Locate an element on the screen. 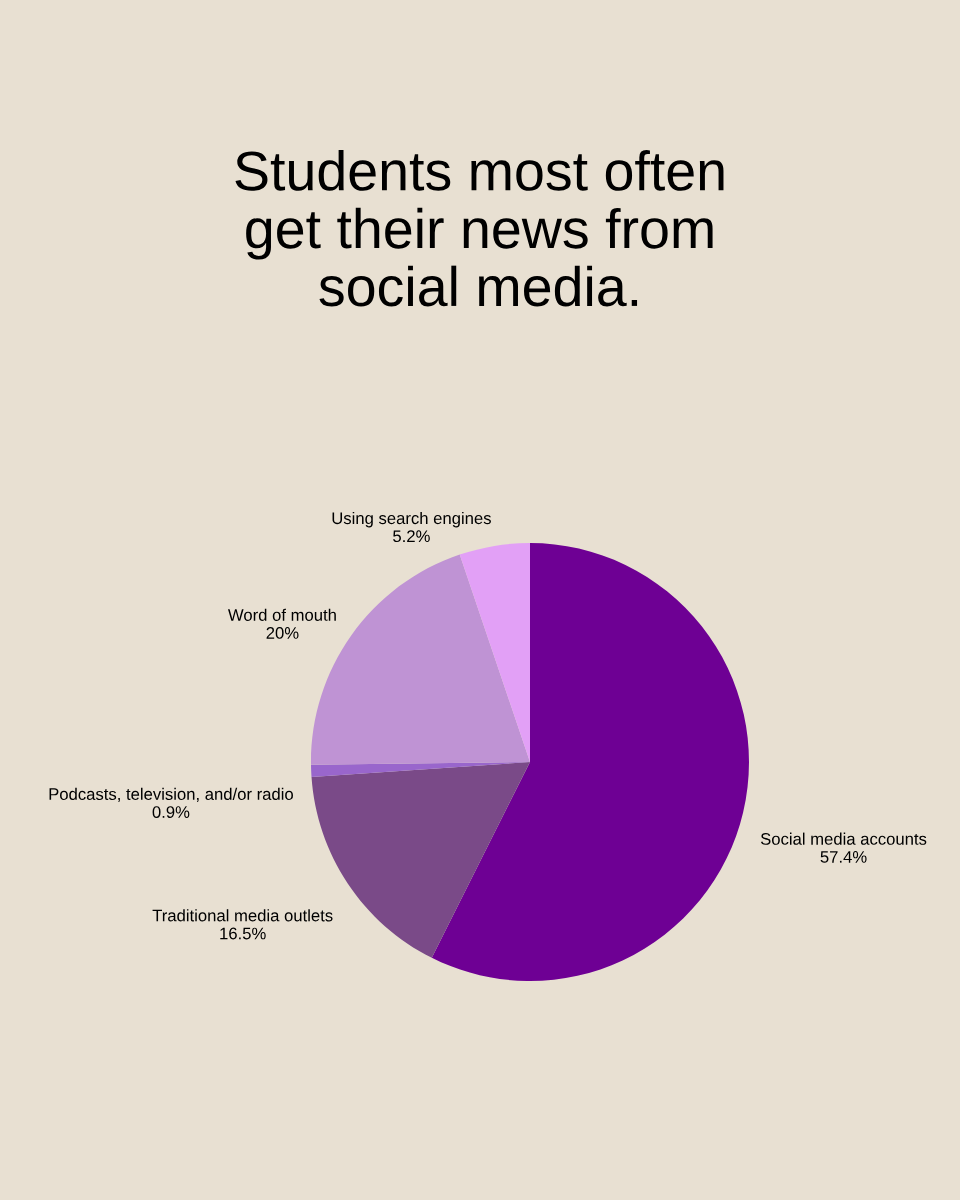  data-label: 20% is located at coordinates (282, 633).